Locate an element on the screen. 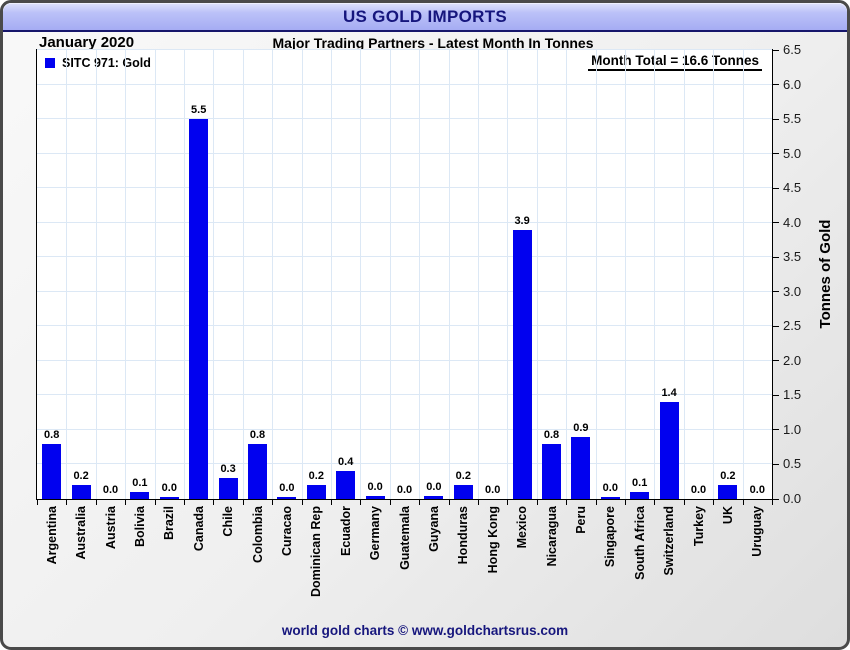 Image resolution: width=850 pixels, height=650 pixels. x-label-argentina: Argentina is located at coordinates (51, 535).